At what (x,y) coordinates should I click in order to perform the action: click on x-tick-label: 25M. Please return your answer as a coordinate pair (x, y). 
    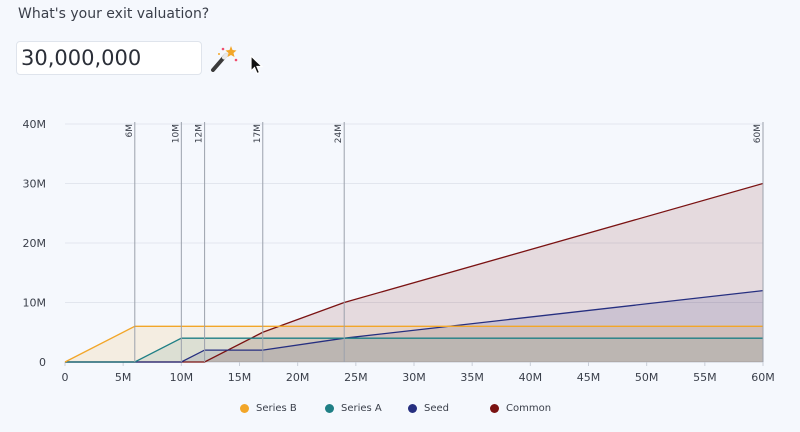
    Looking at the image, I should click on (356, 377).